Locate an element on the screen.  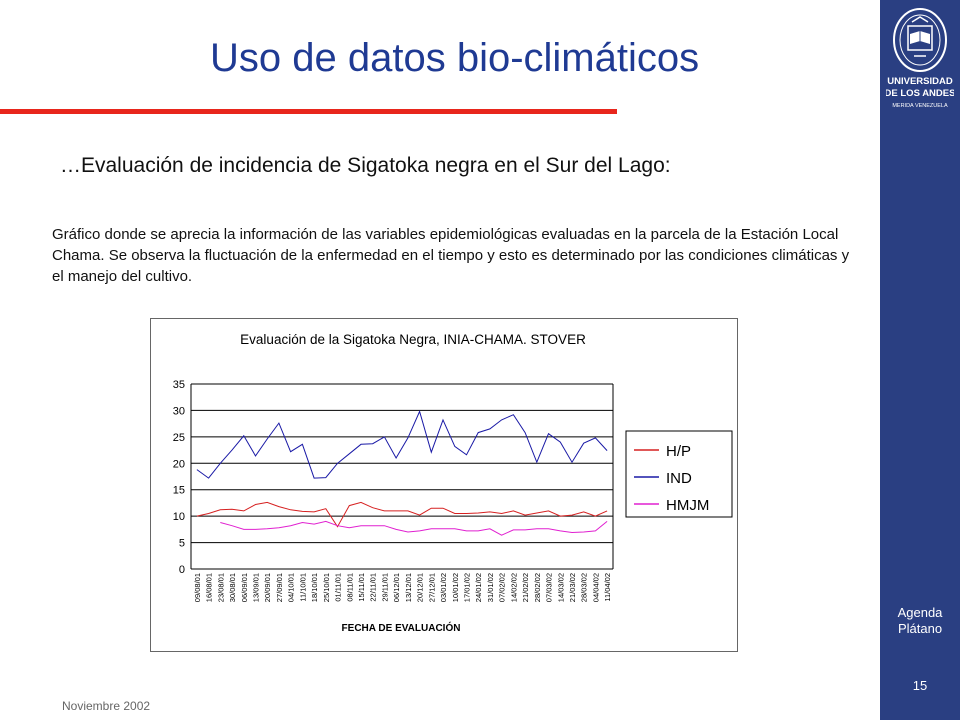
x-tick-label: 06/09/01 is located at coordinates (244, 587).